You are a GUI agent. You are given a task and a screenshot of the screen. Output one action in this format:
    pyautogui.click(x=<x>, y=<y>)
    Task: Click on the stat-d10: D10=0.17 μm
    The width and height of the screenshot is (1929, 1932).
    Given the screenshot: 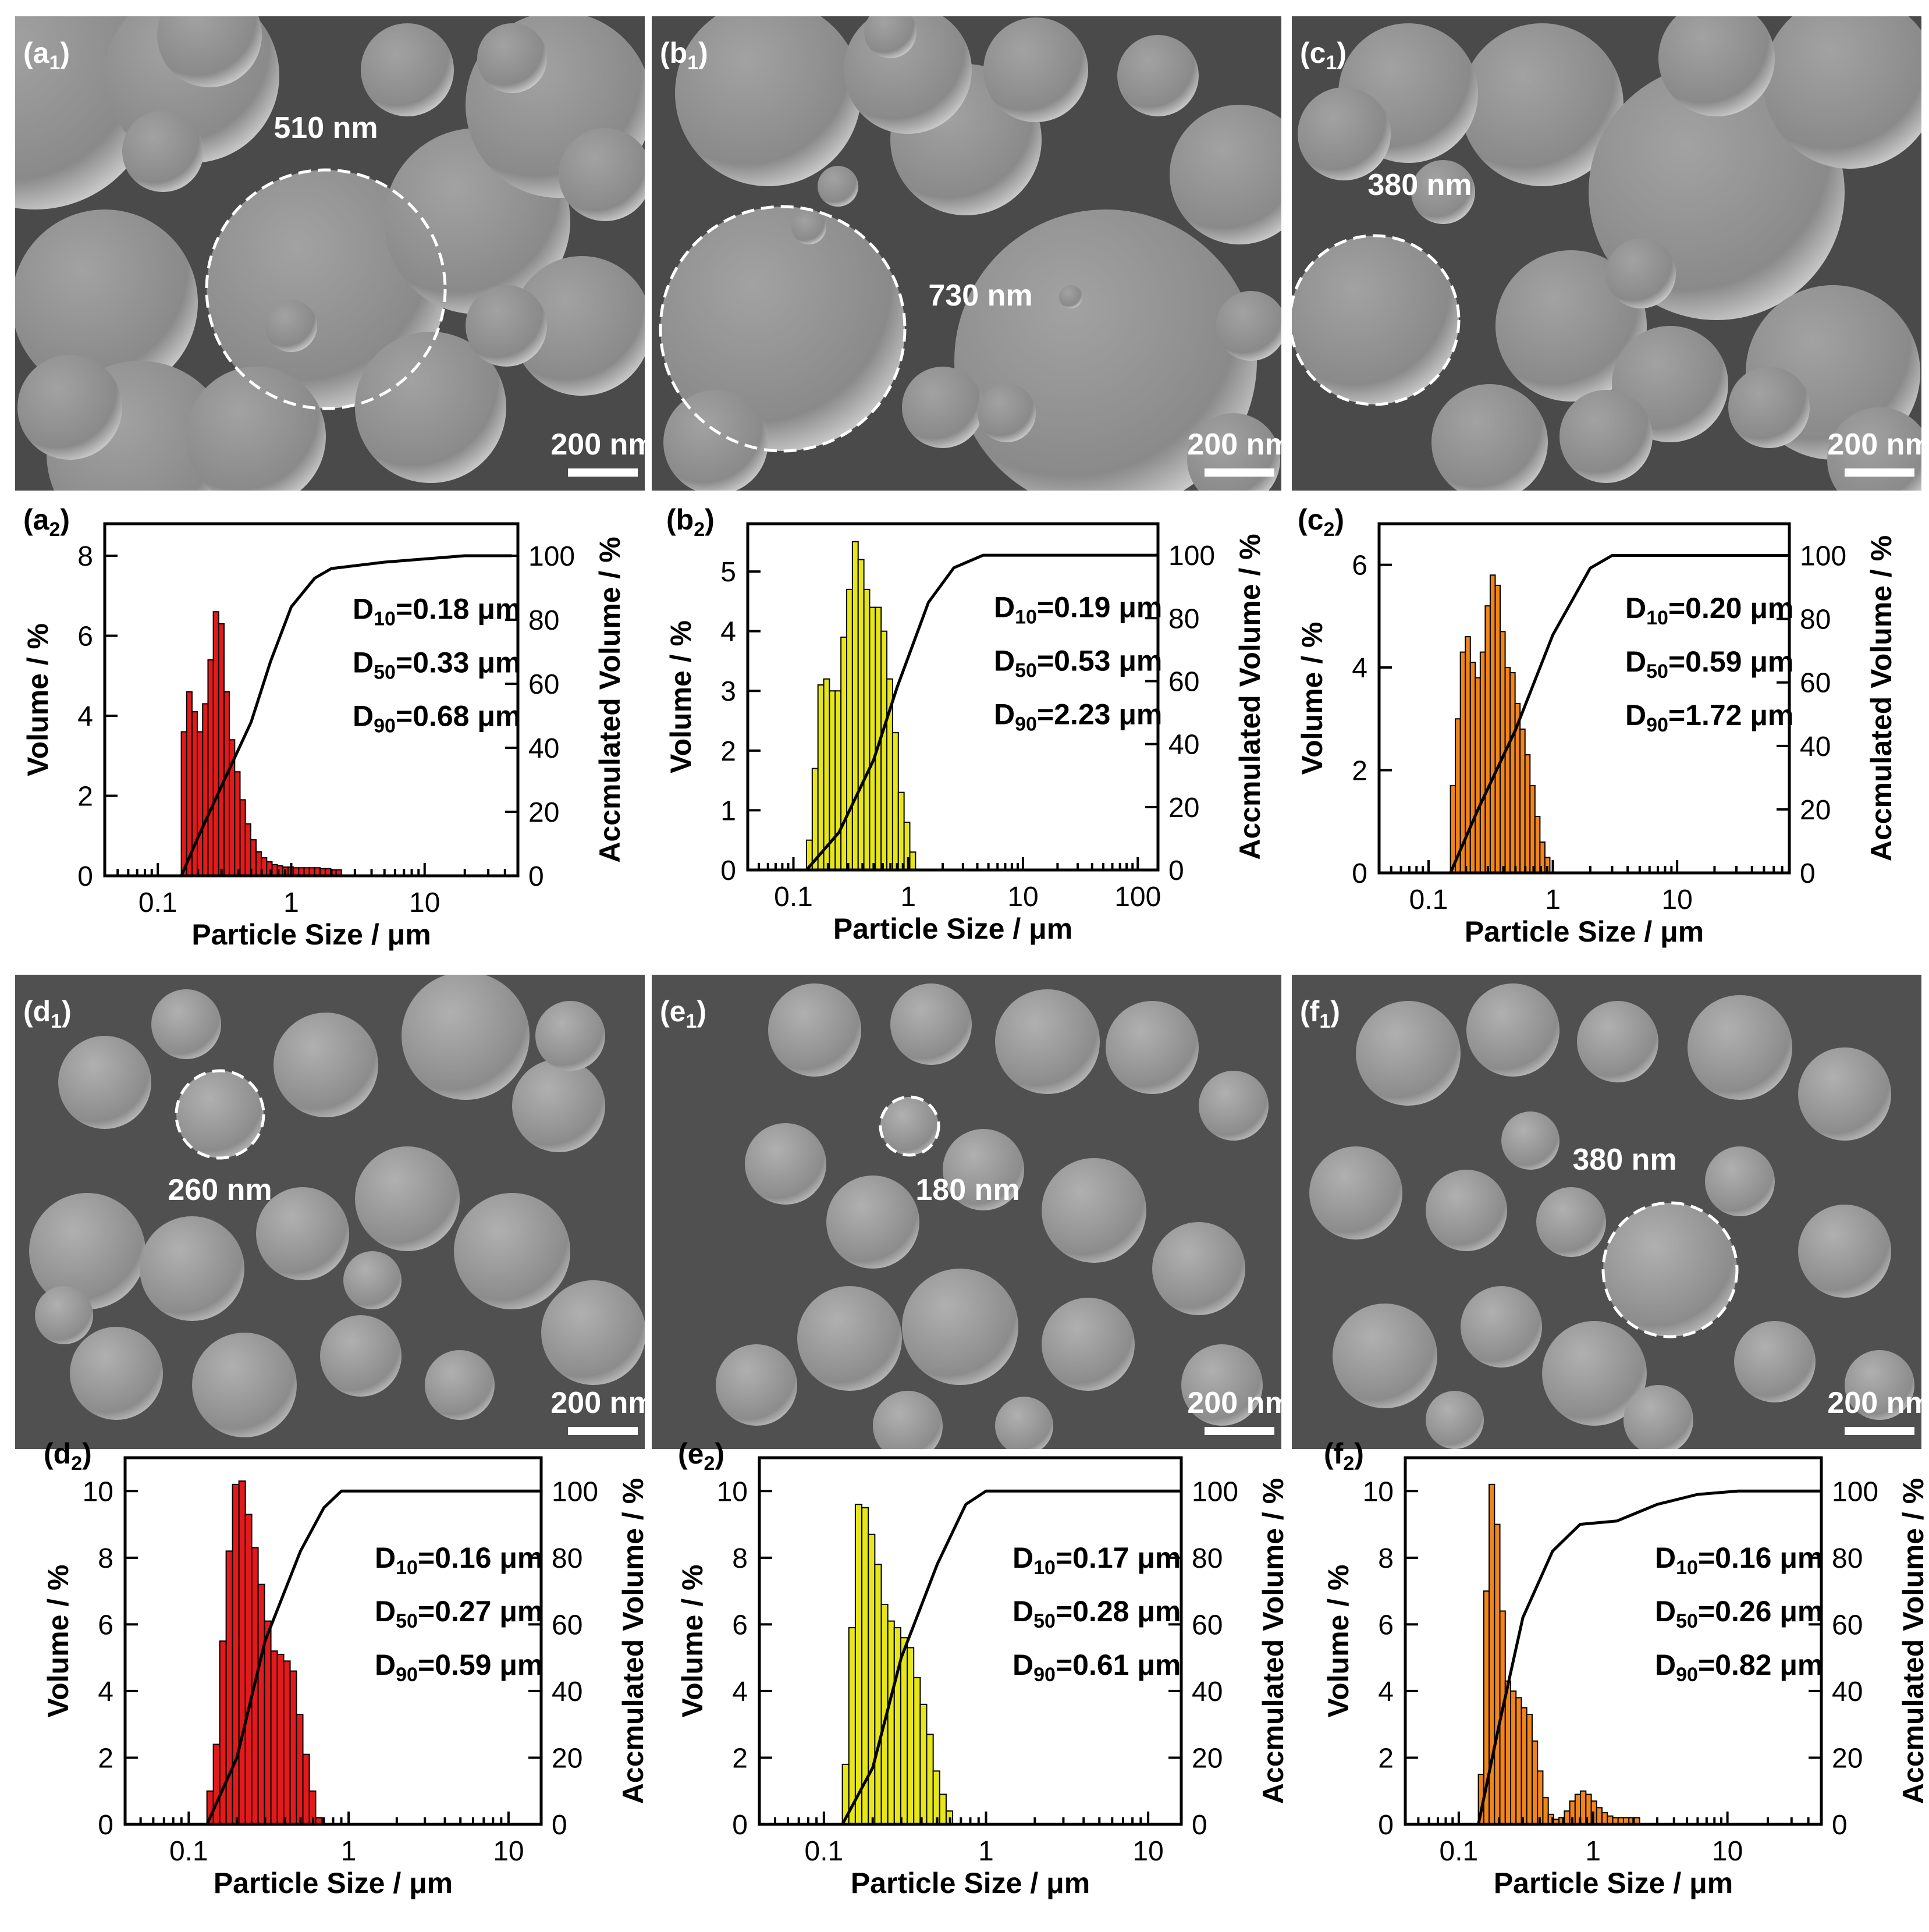 What is the action you would take?
    pyautogui.click(x=1097, y=1560)
    